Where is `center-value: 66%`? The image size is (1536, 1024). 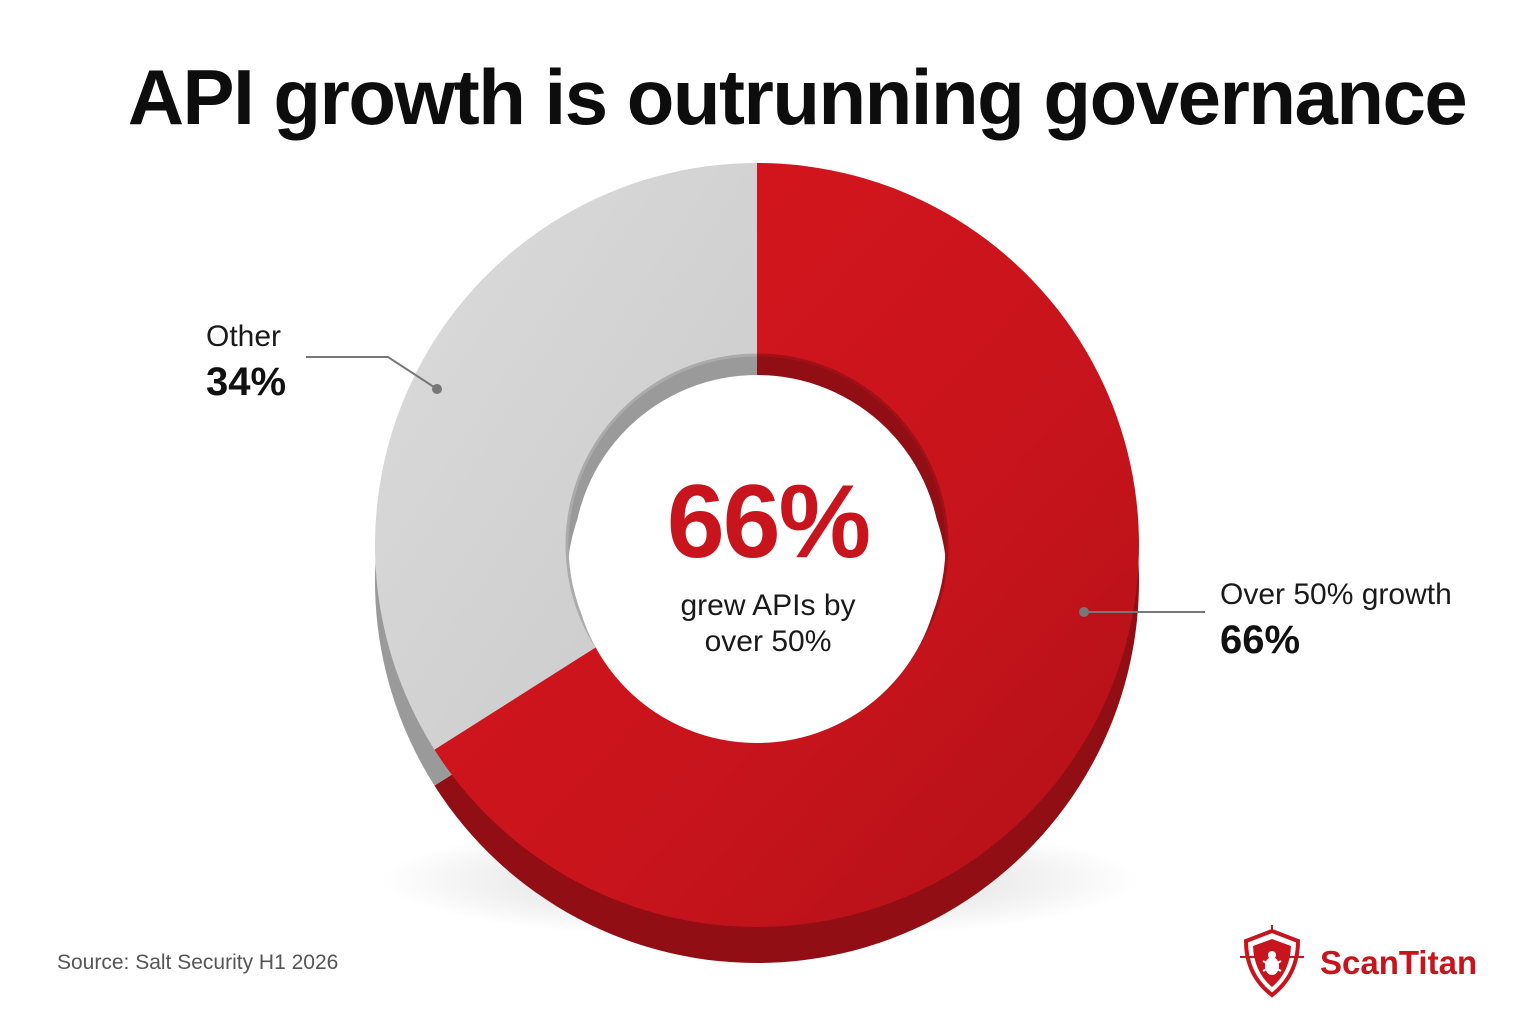
center-value: 66% is located at coordinates (768, 522).